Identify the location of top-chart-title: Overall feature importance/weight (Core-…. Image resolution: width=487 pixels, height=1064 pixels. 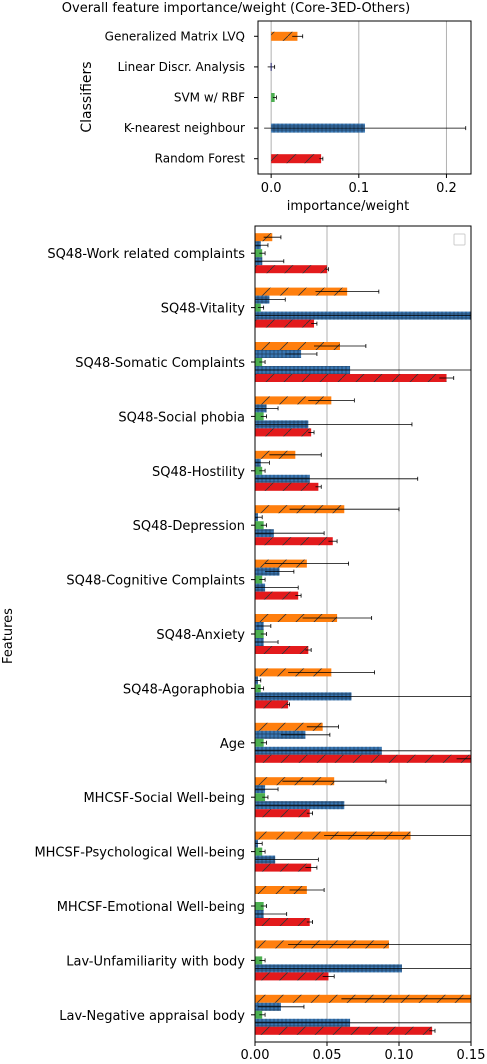
(236, 8).